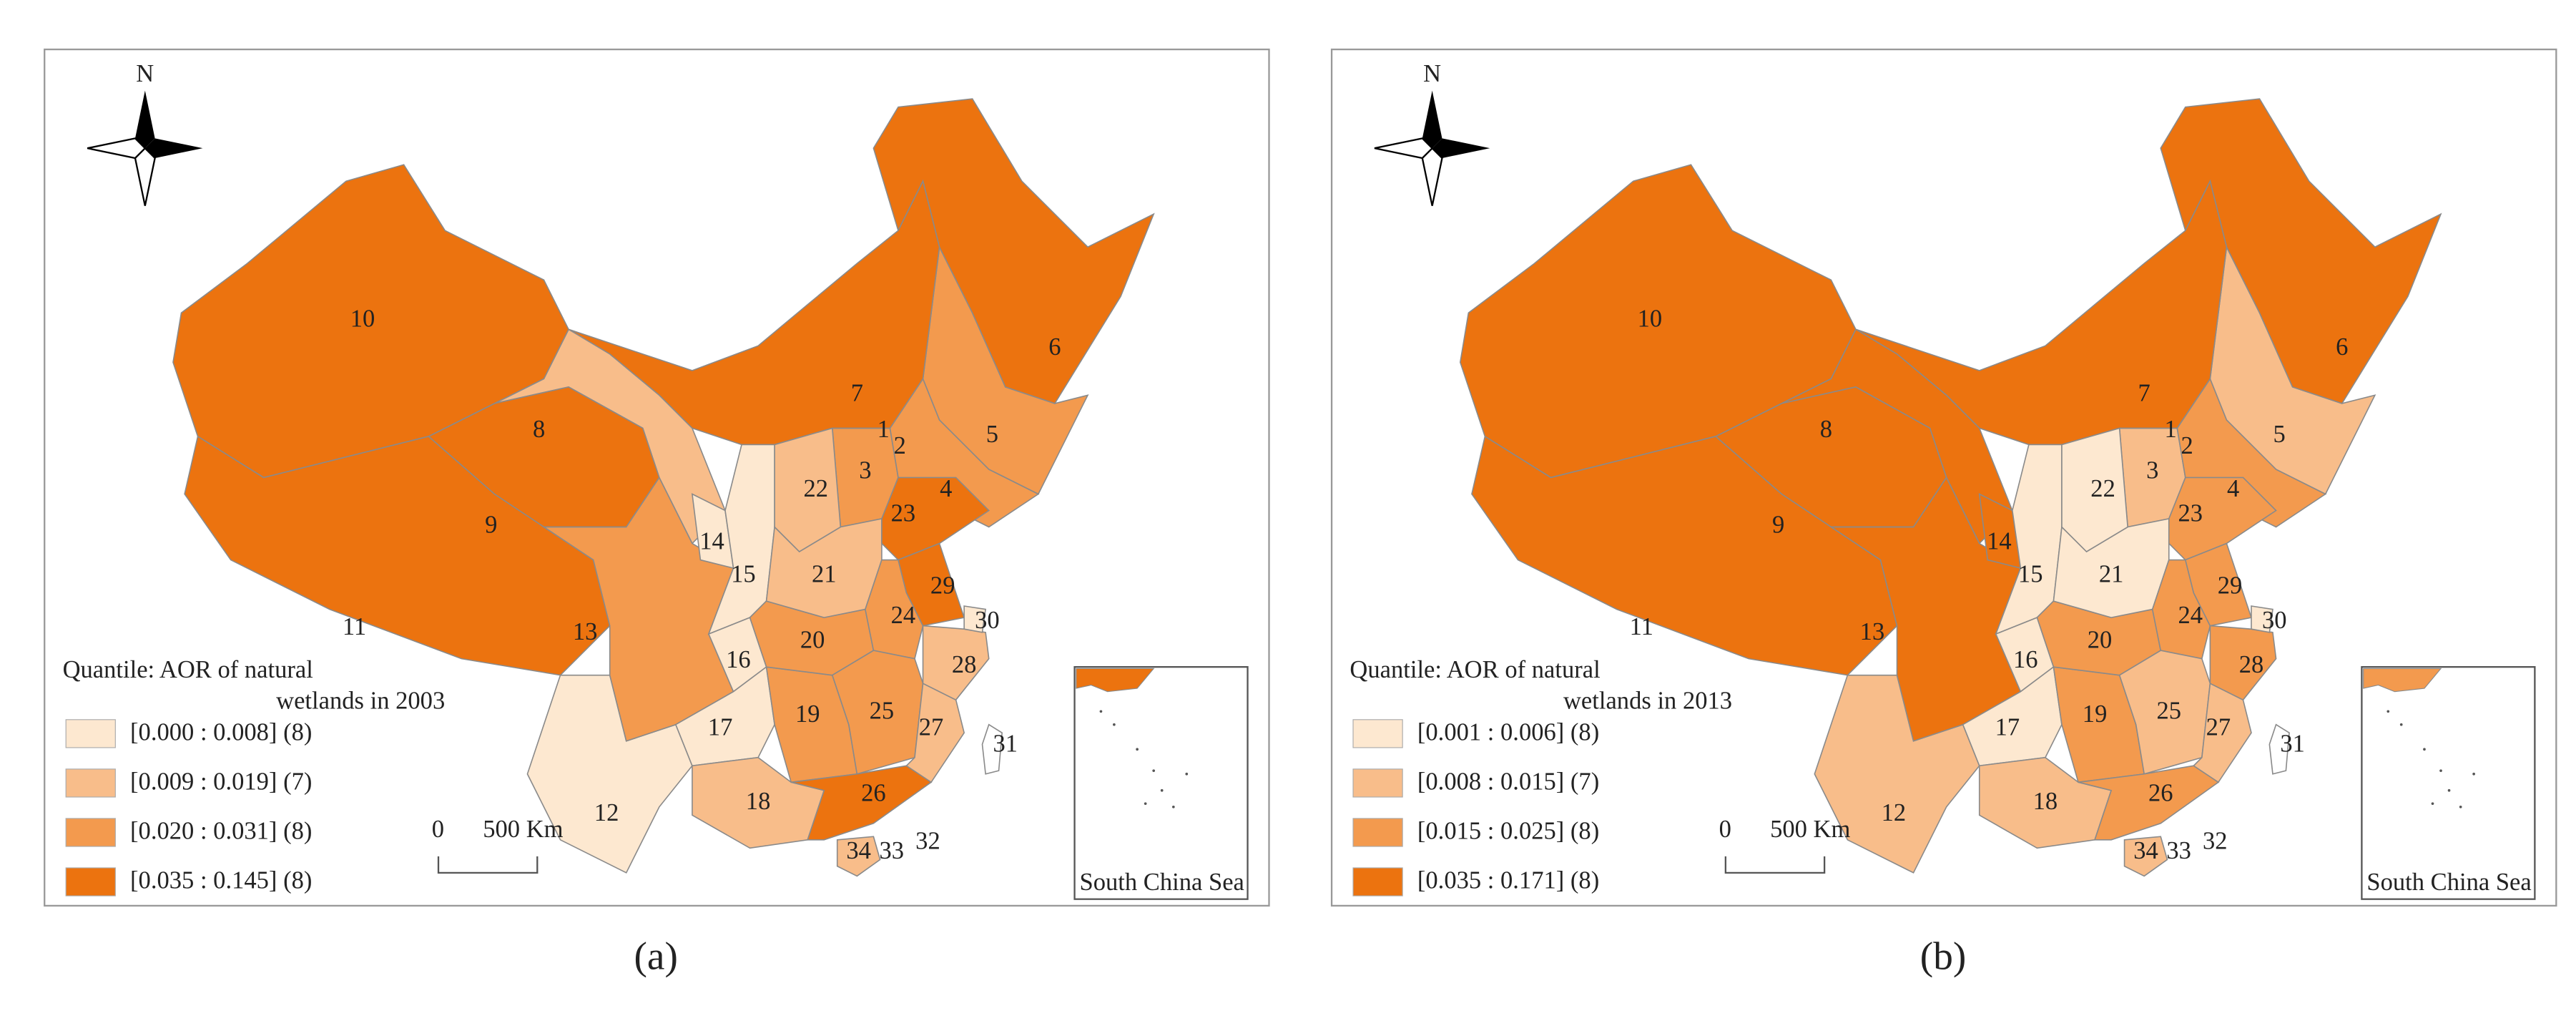  What do you see at coordinates (883, 430) in the screenshot?
I see `province-label: 1` at bounding box center [883, 430].